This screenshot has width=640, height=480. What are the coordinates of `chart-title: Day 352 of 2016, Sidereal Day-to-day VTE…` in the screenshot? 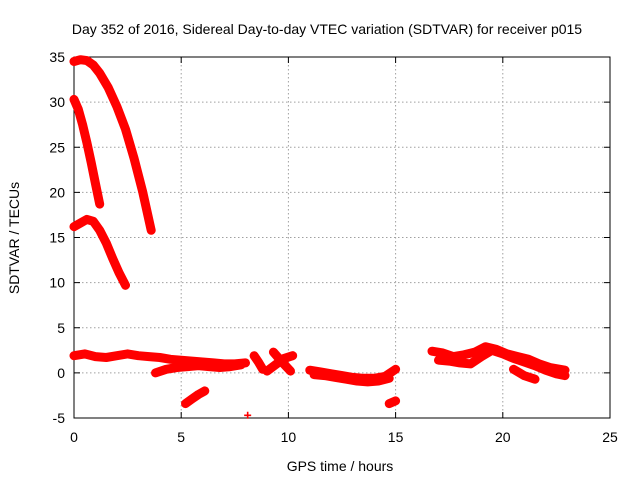 It's located at (327, 29).